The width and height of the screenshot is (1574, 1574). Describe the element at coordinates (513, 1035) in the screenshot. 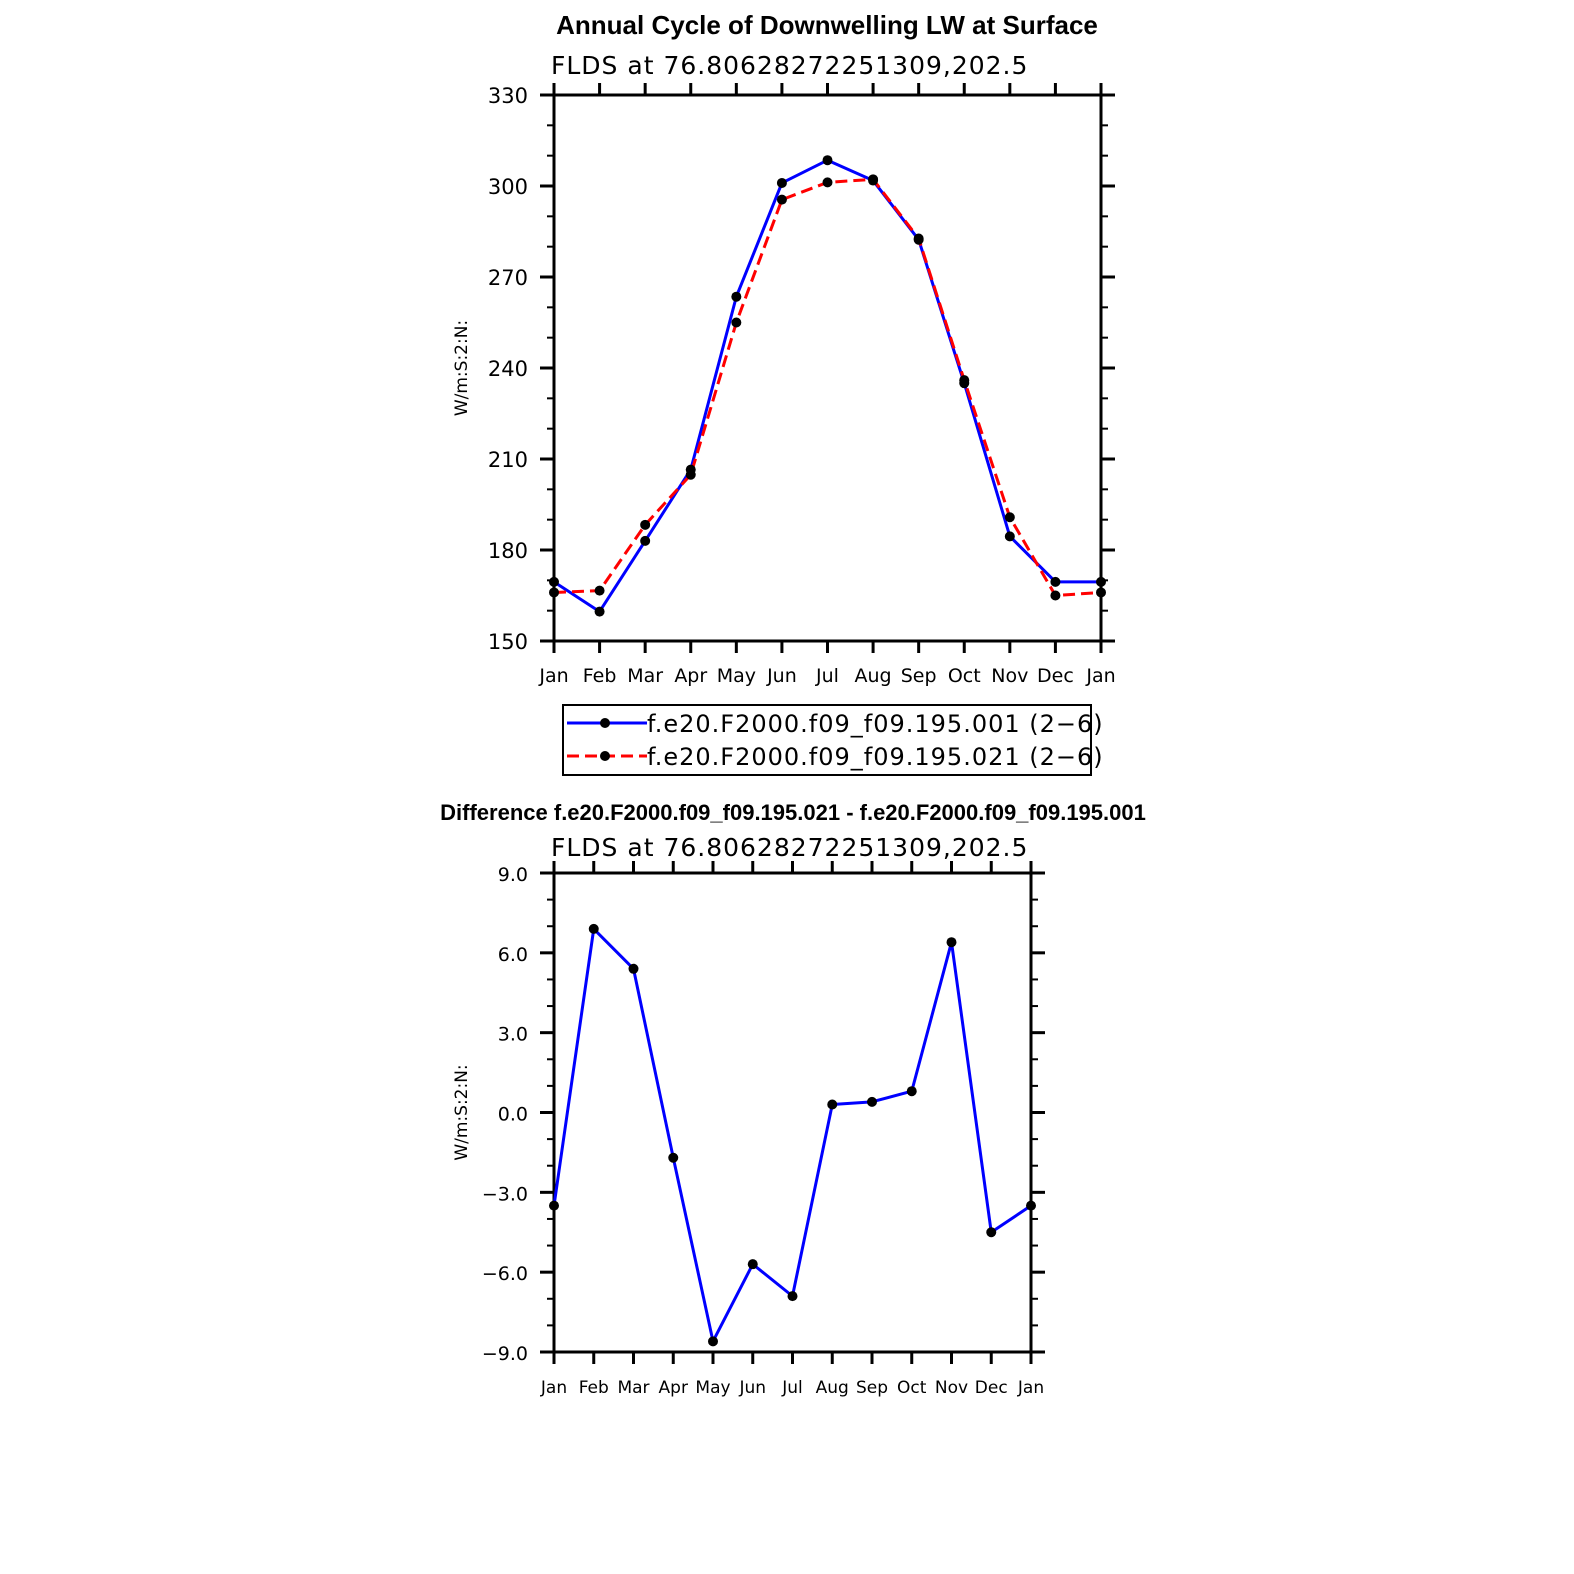

I see `y-tick-label: 3.0` at that location.